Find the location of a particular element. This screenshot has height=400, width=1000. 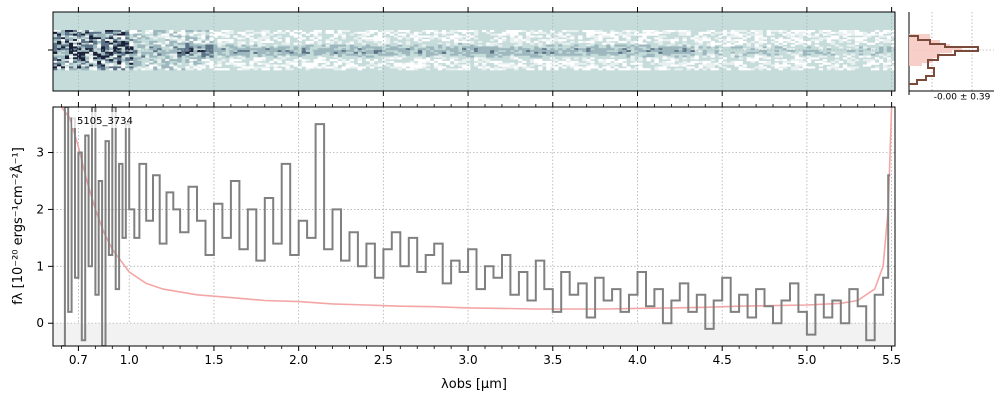

spectrum-label: 5105_3734 is located at coordinates (105, 121).